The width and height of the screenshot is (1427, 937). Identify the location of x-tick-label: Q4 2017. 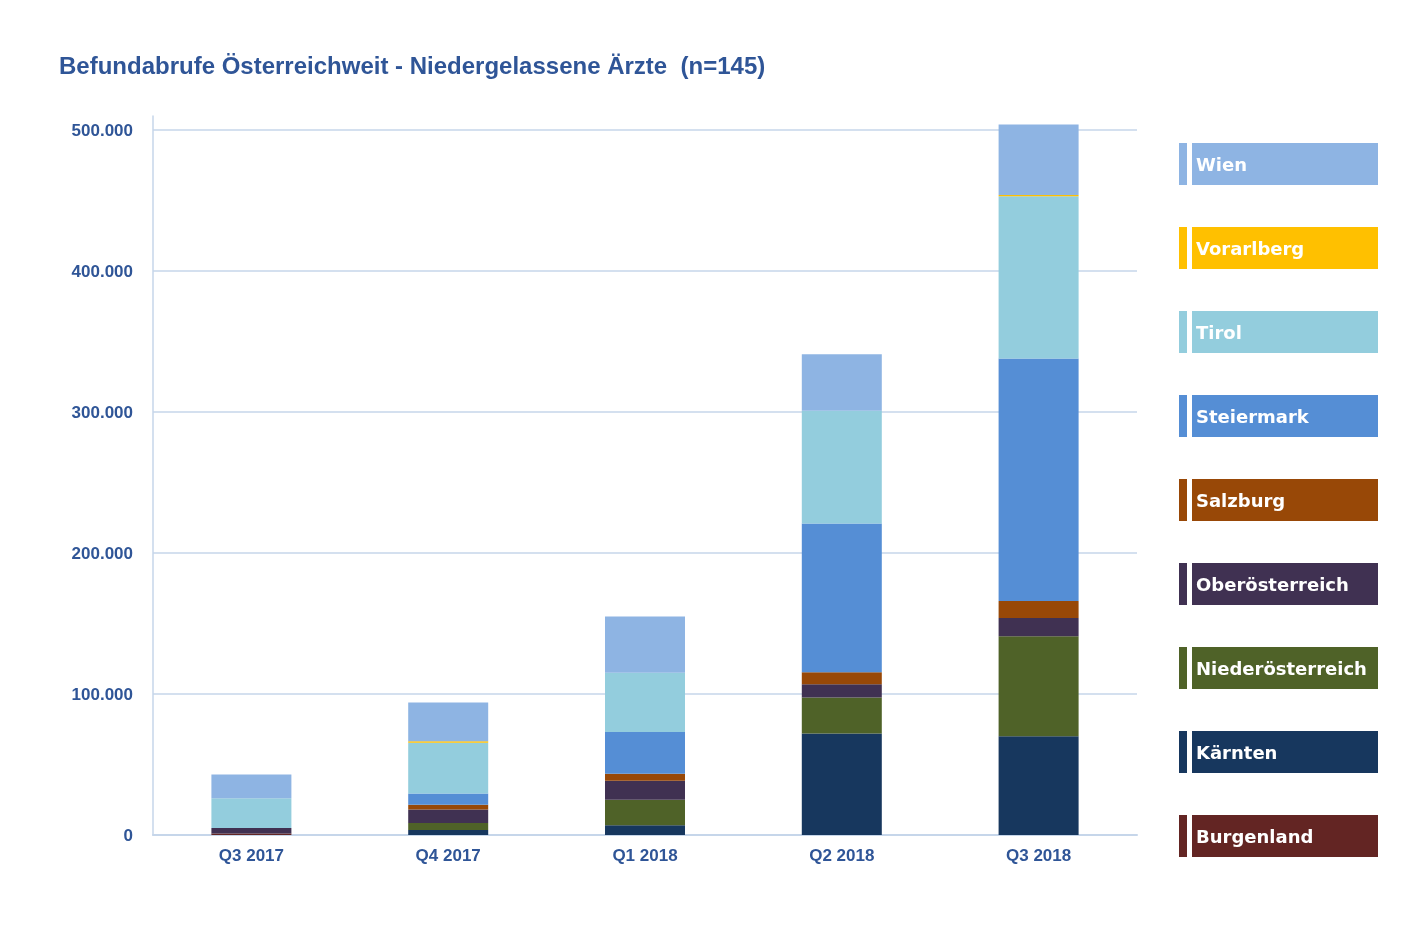
(448, 855).